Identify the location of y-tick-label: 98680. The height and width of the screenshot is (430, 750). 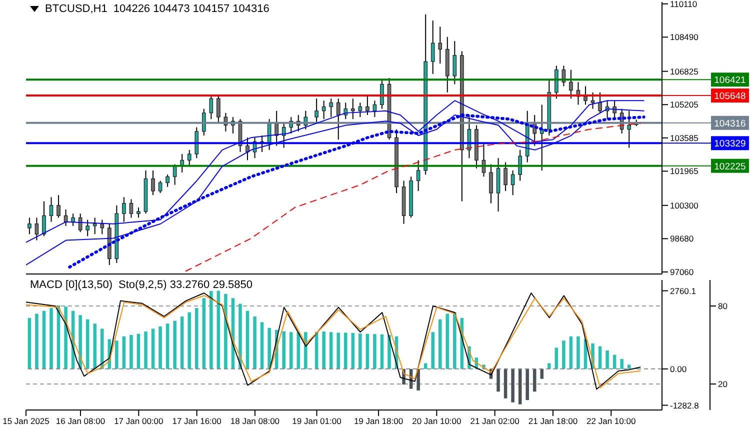
(682, 239).